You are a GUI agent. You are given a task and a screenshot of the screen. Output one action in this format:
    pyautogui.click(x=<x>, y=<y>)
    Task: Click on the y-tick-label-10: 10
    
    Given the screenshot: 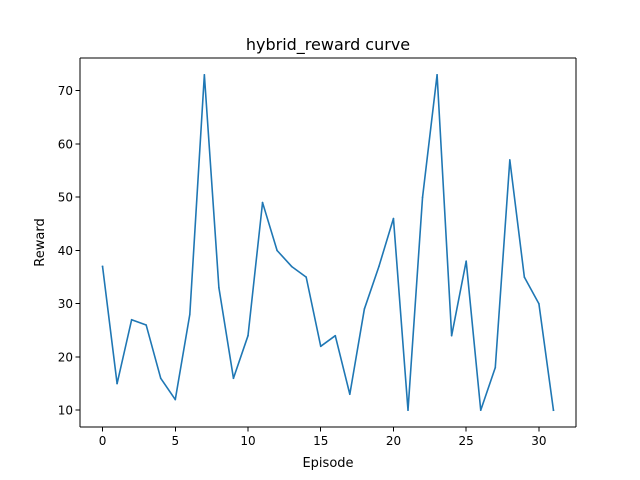 What is the action you would take?
    pyautogui.click(x=65, y=411)
    